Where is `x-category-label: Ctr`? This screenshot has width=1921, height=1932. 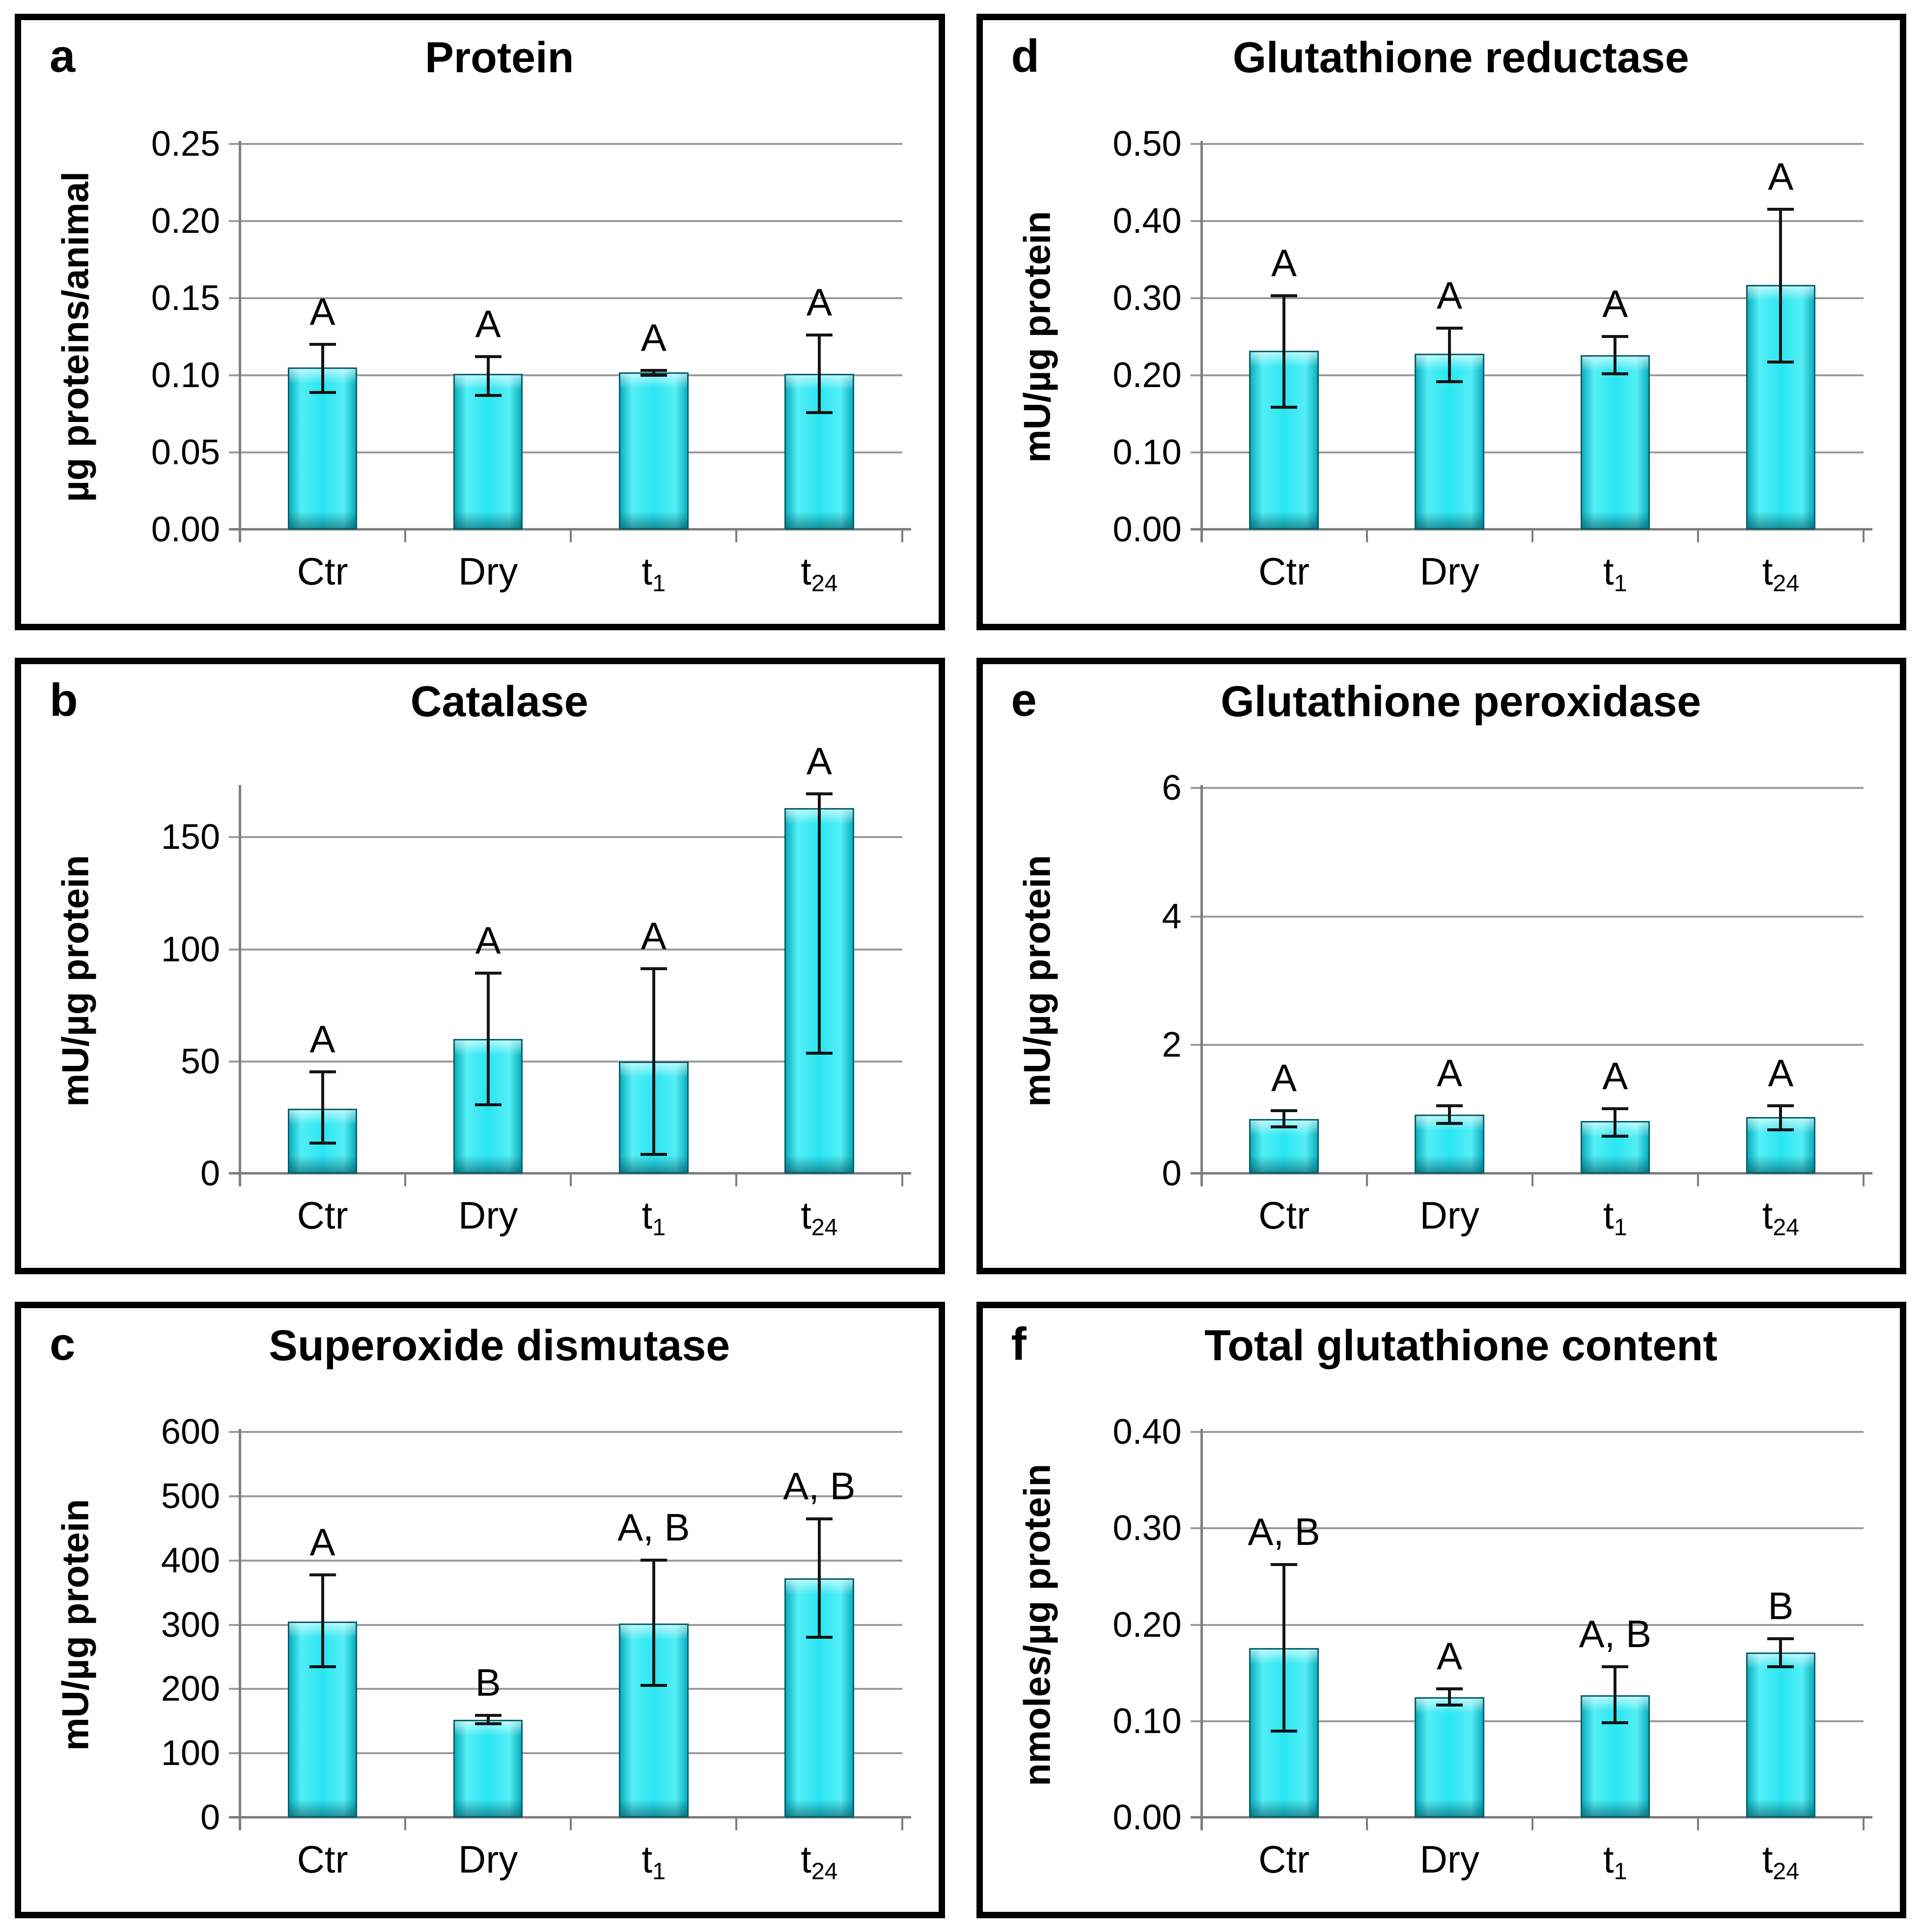 x-category-label: Ctr is located at coordinates (322, 571).